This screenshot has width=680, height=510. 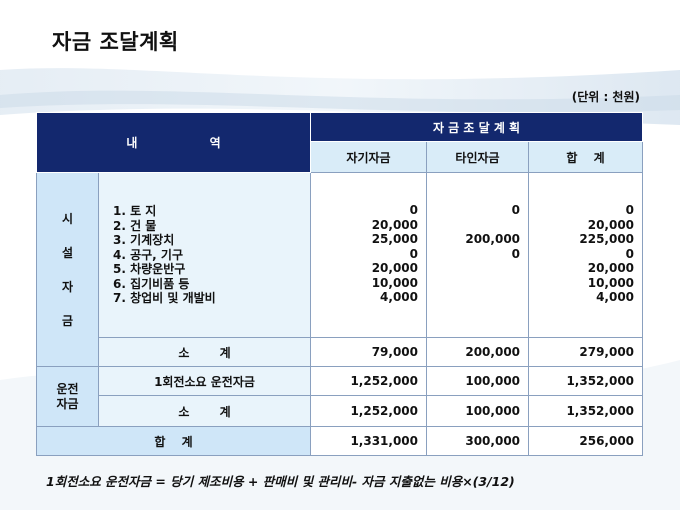 I want to click on facility-subtotal-label: 소 계, so click(x=204, y=352).